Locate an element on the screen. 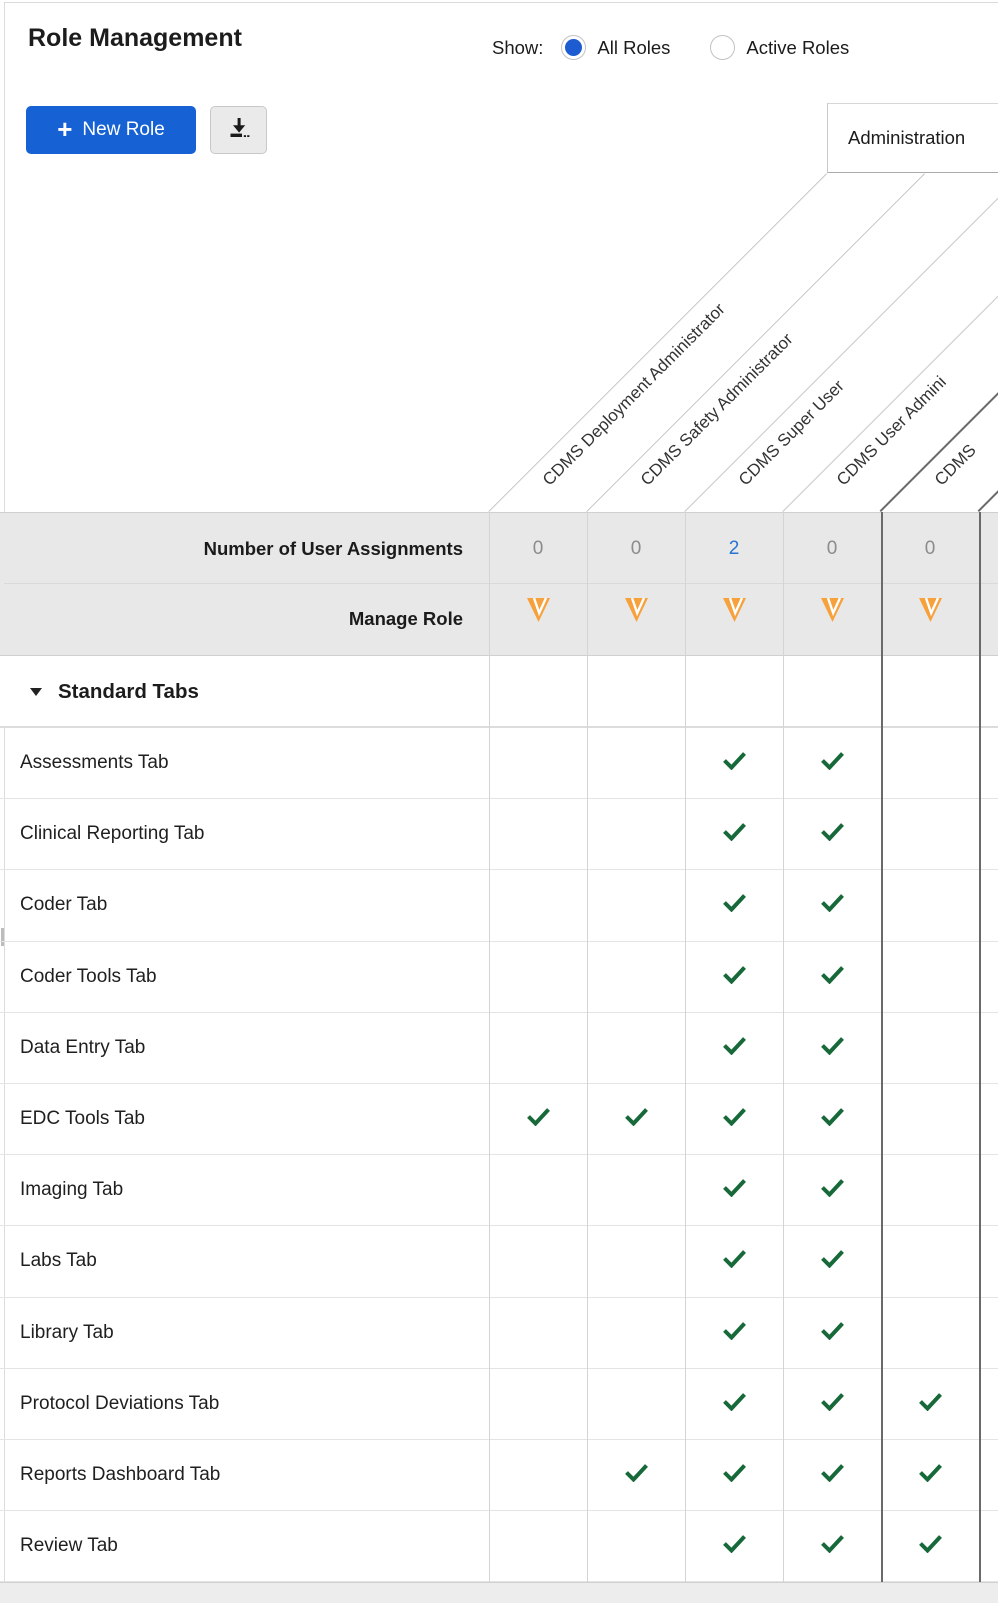 This screenshot has width=998, height=1603. download-icon is located at coordinates (239, 130).